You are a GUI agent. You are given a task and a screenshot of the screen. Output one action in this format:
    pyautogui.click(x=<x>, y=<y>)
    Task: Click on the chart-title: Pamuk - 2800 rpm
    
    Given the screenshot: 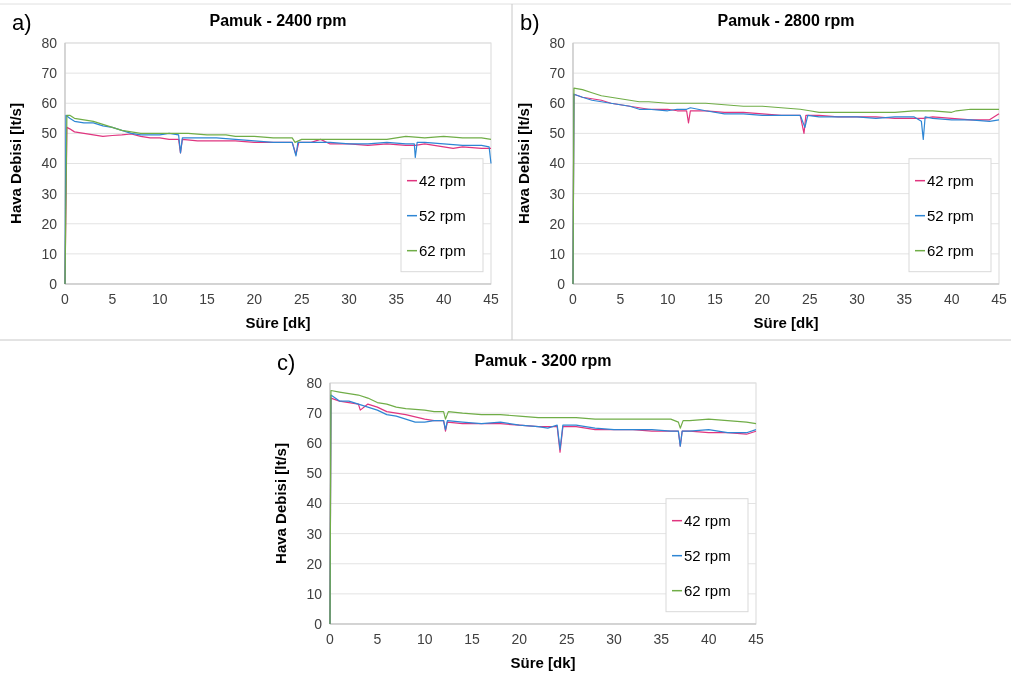 What is the action you would take?
    pyautogui.click(x=786, y=20)
    